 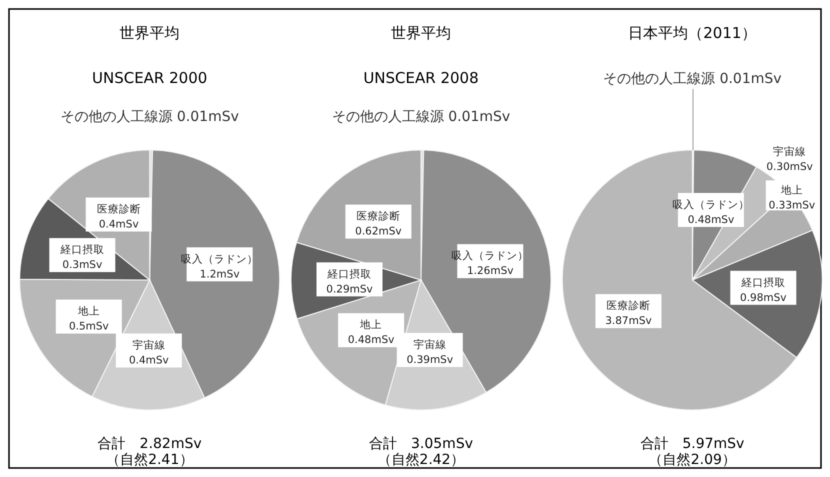 What do you see at coordinates (792, 205) in the screenshot?
I see `data-label: 0.33mSv` at bounding box center [792, 205].